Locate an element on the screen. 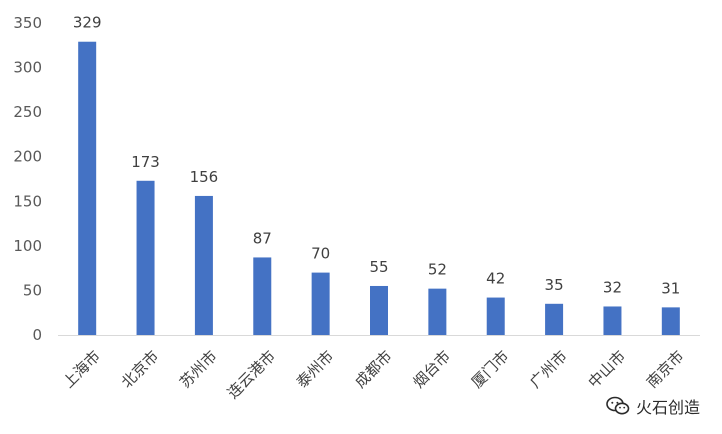 The image size is (722, 434). data-label: 42 is located at coordinates (495, 279).